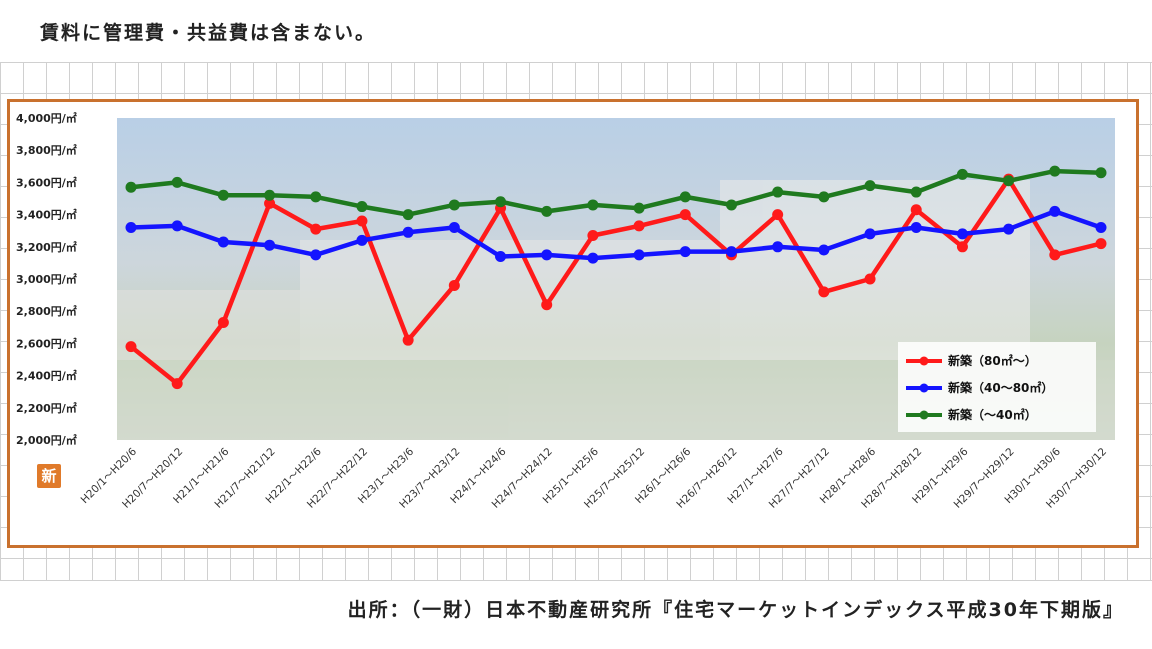  Describe the element at coordinates (208, 33) in the screenshot. I see `note-text: 賃料に管理費・共益費は含まない。` at that location.